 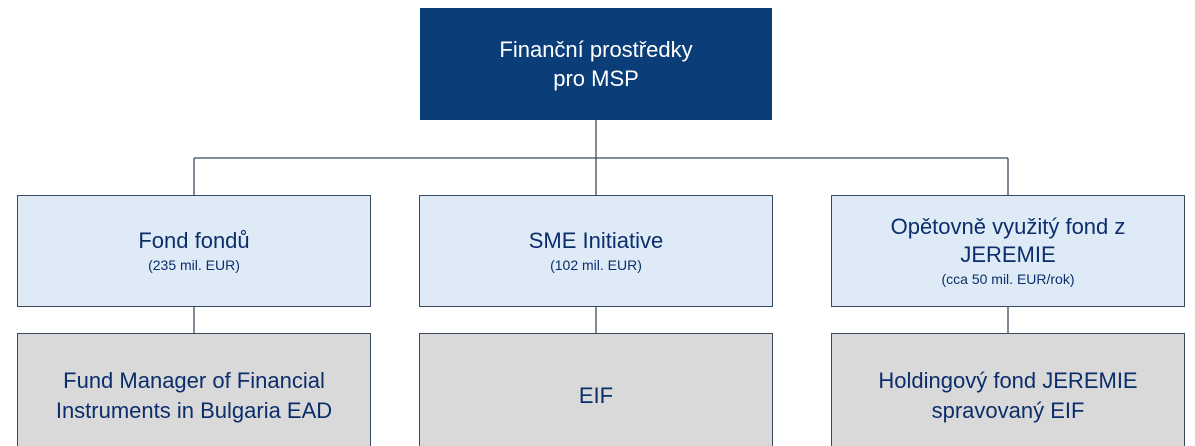 I want to click on manager-node: EIF, so click(x=596, y=389).